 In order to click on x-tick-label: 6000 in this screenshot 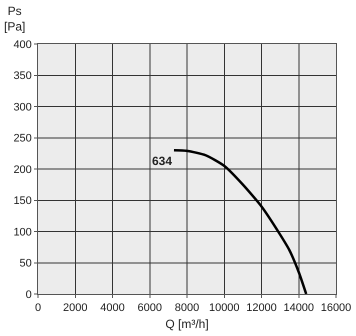, I will do `click(150, 308)`.